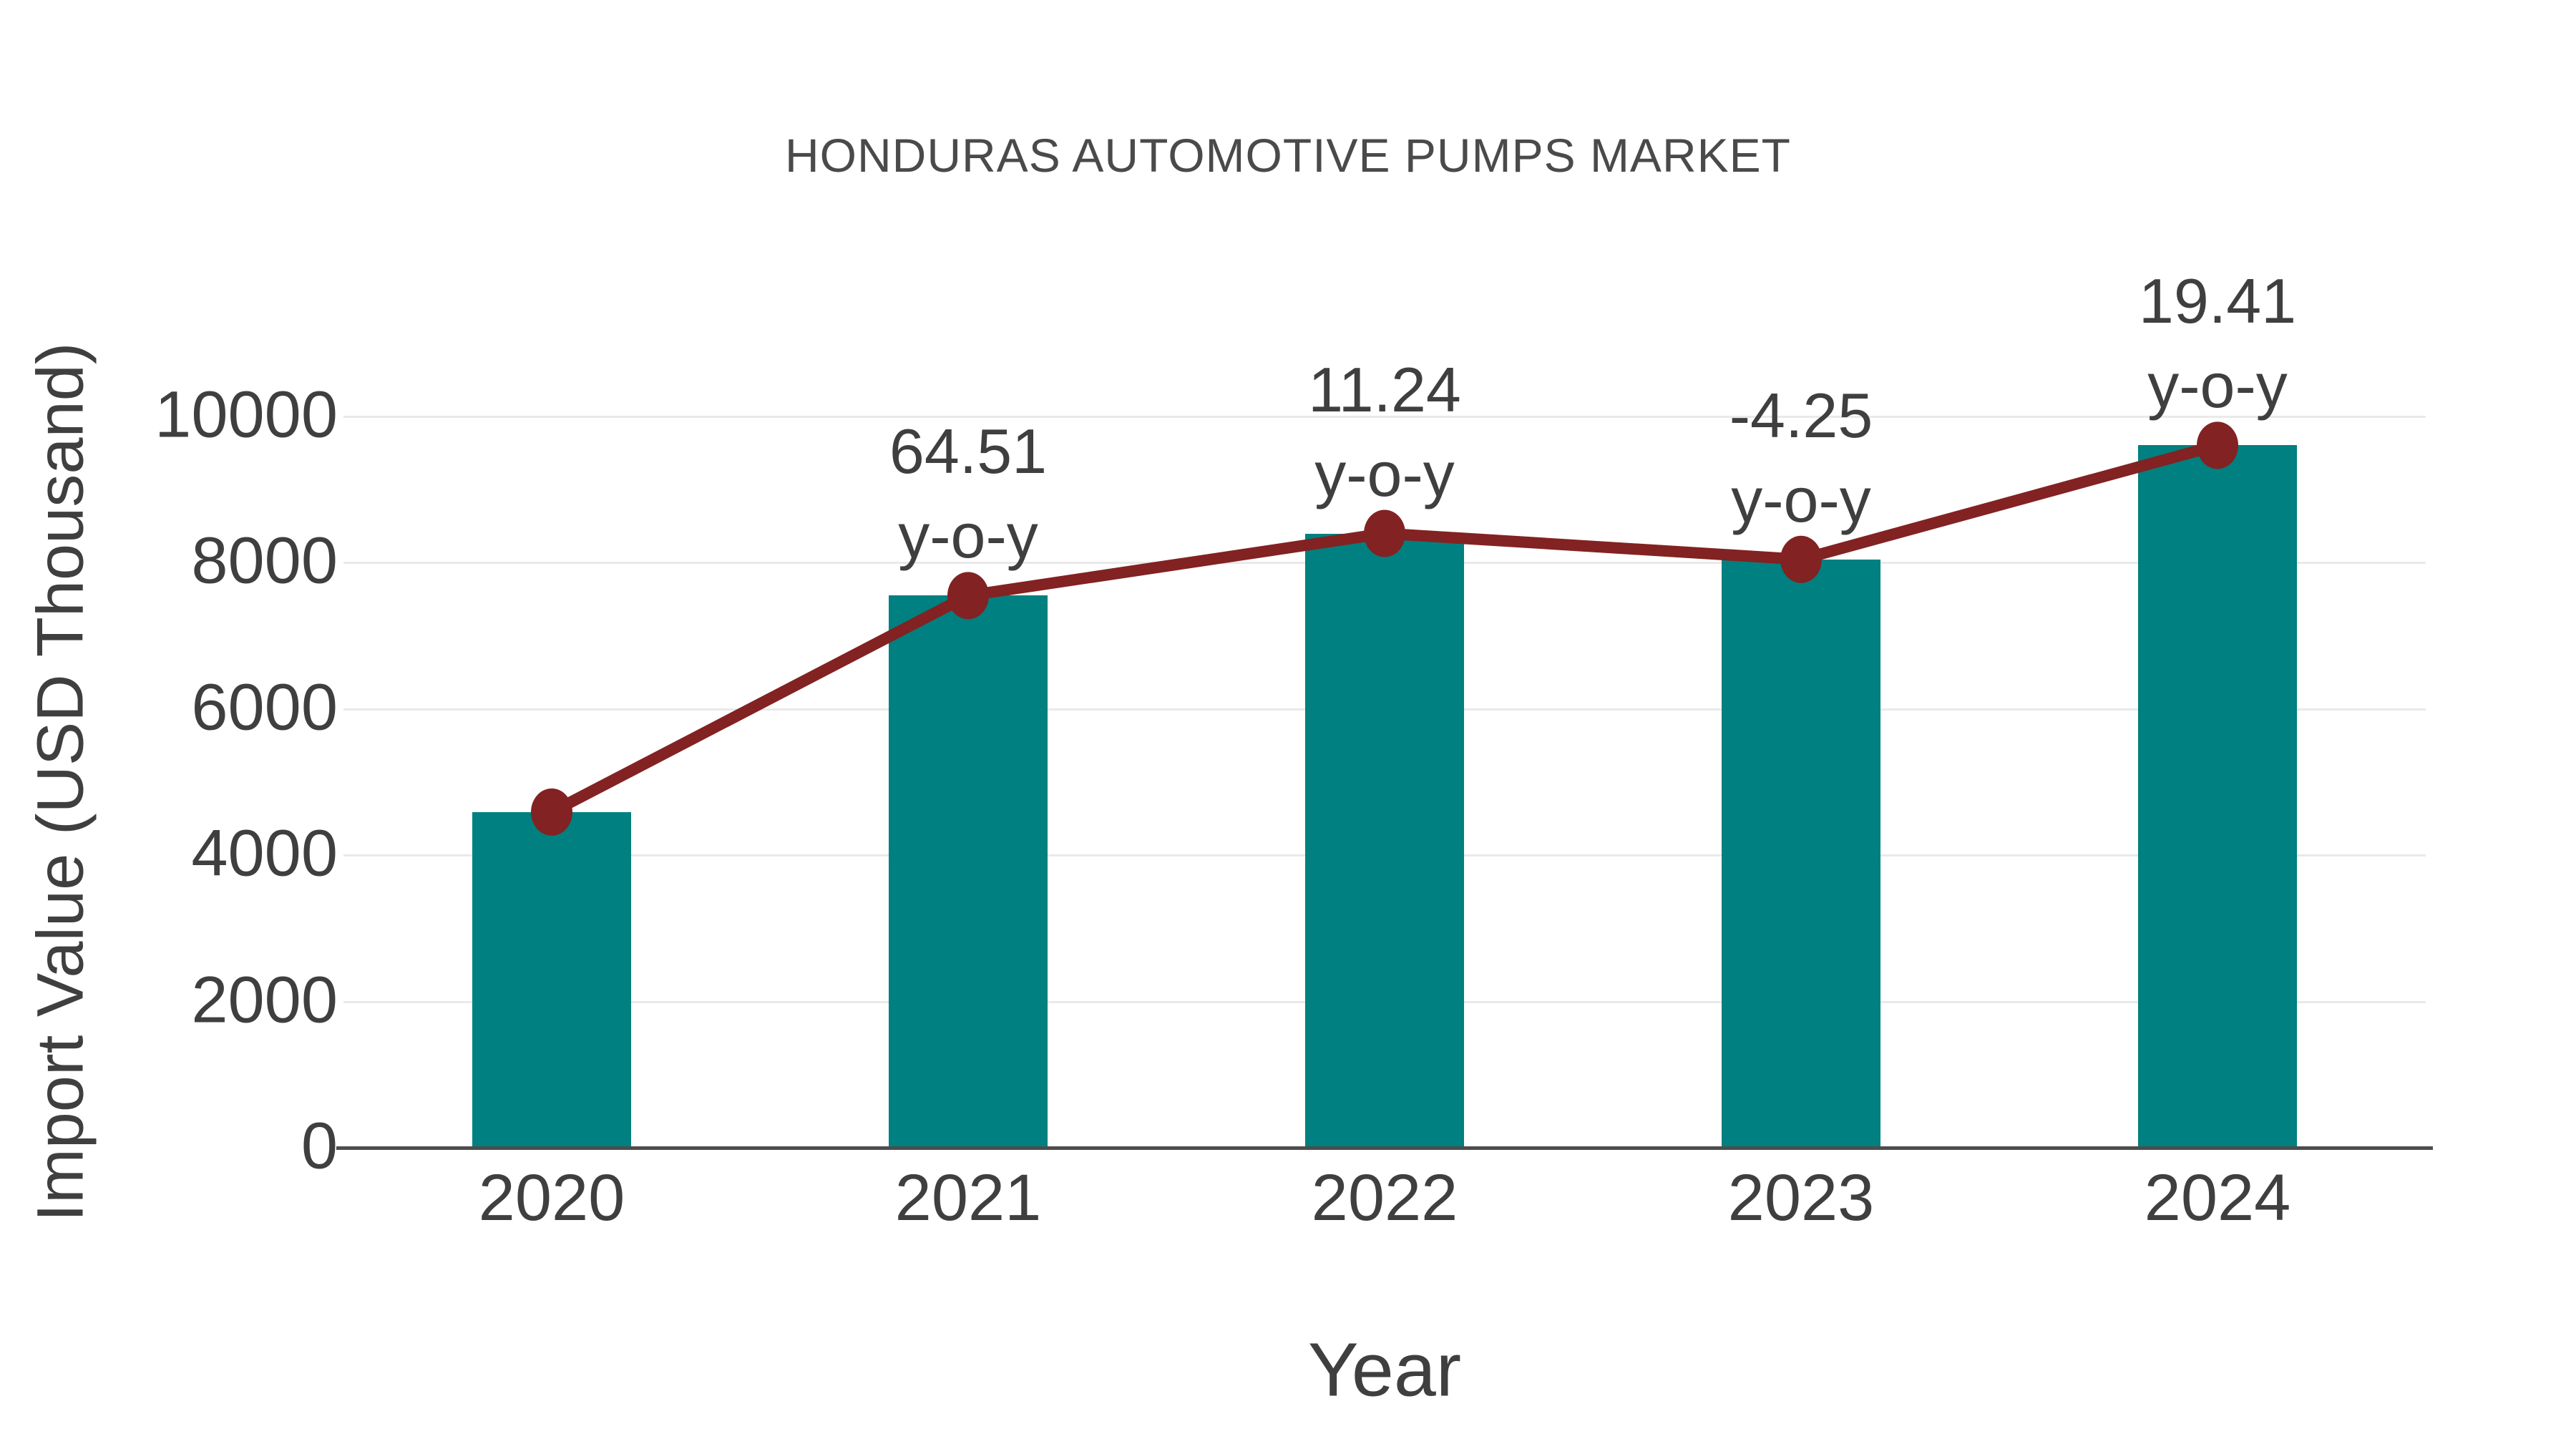 This screenshot has width=2576, height=1449. I want to click on yoy-annotation-2023: -4.25 y-o-y, so click(1801, 458).